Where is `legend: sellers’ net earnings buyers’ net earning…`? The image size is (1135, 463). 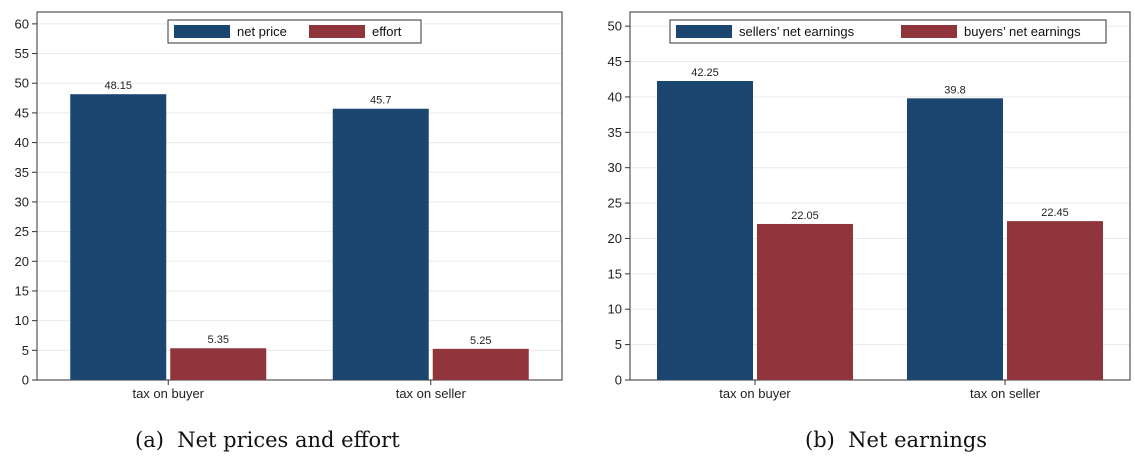 legend: sellers’ net earnings buyers’ net earning… is located at coordinates (888, 31).